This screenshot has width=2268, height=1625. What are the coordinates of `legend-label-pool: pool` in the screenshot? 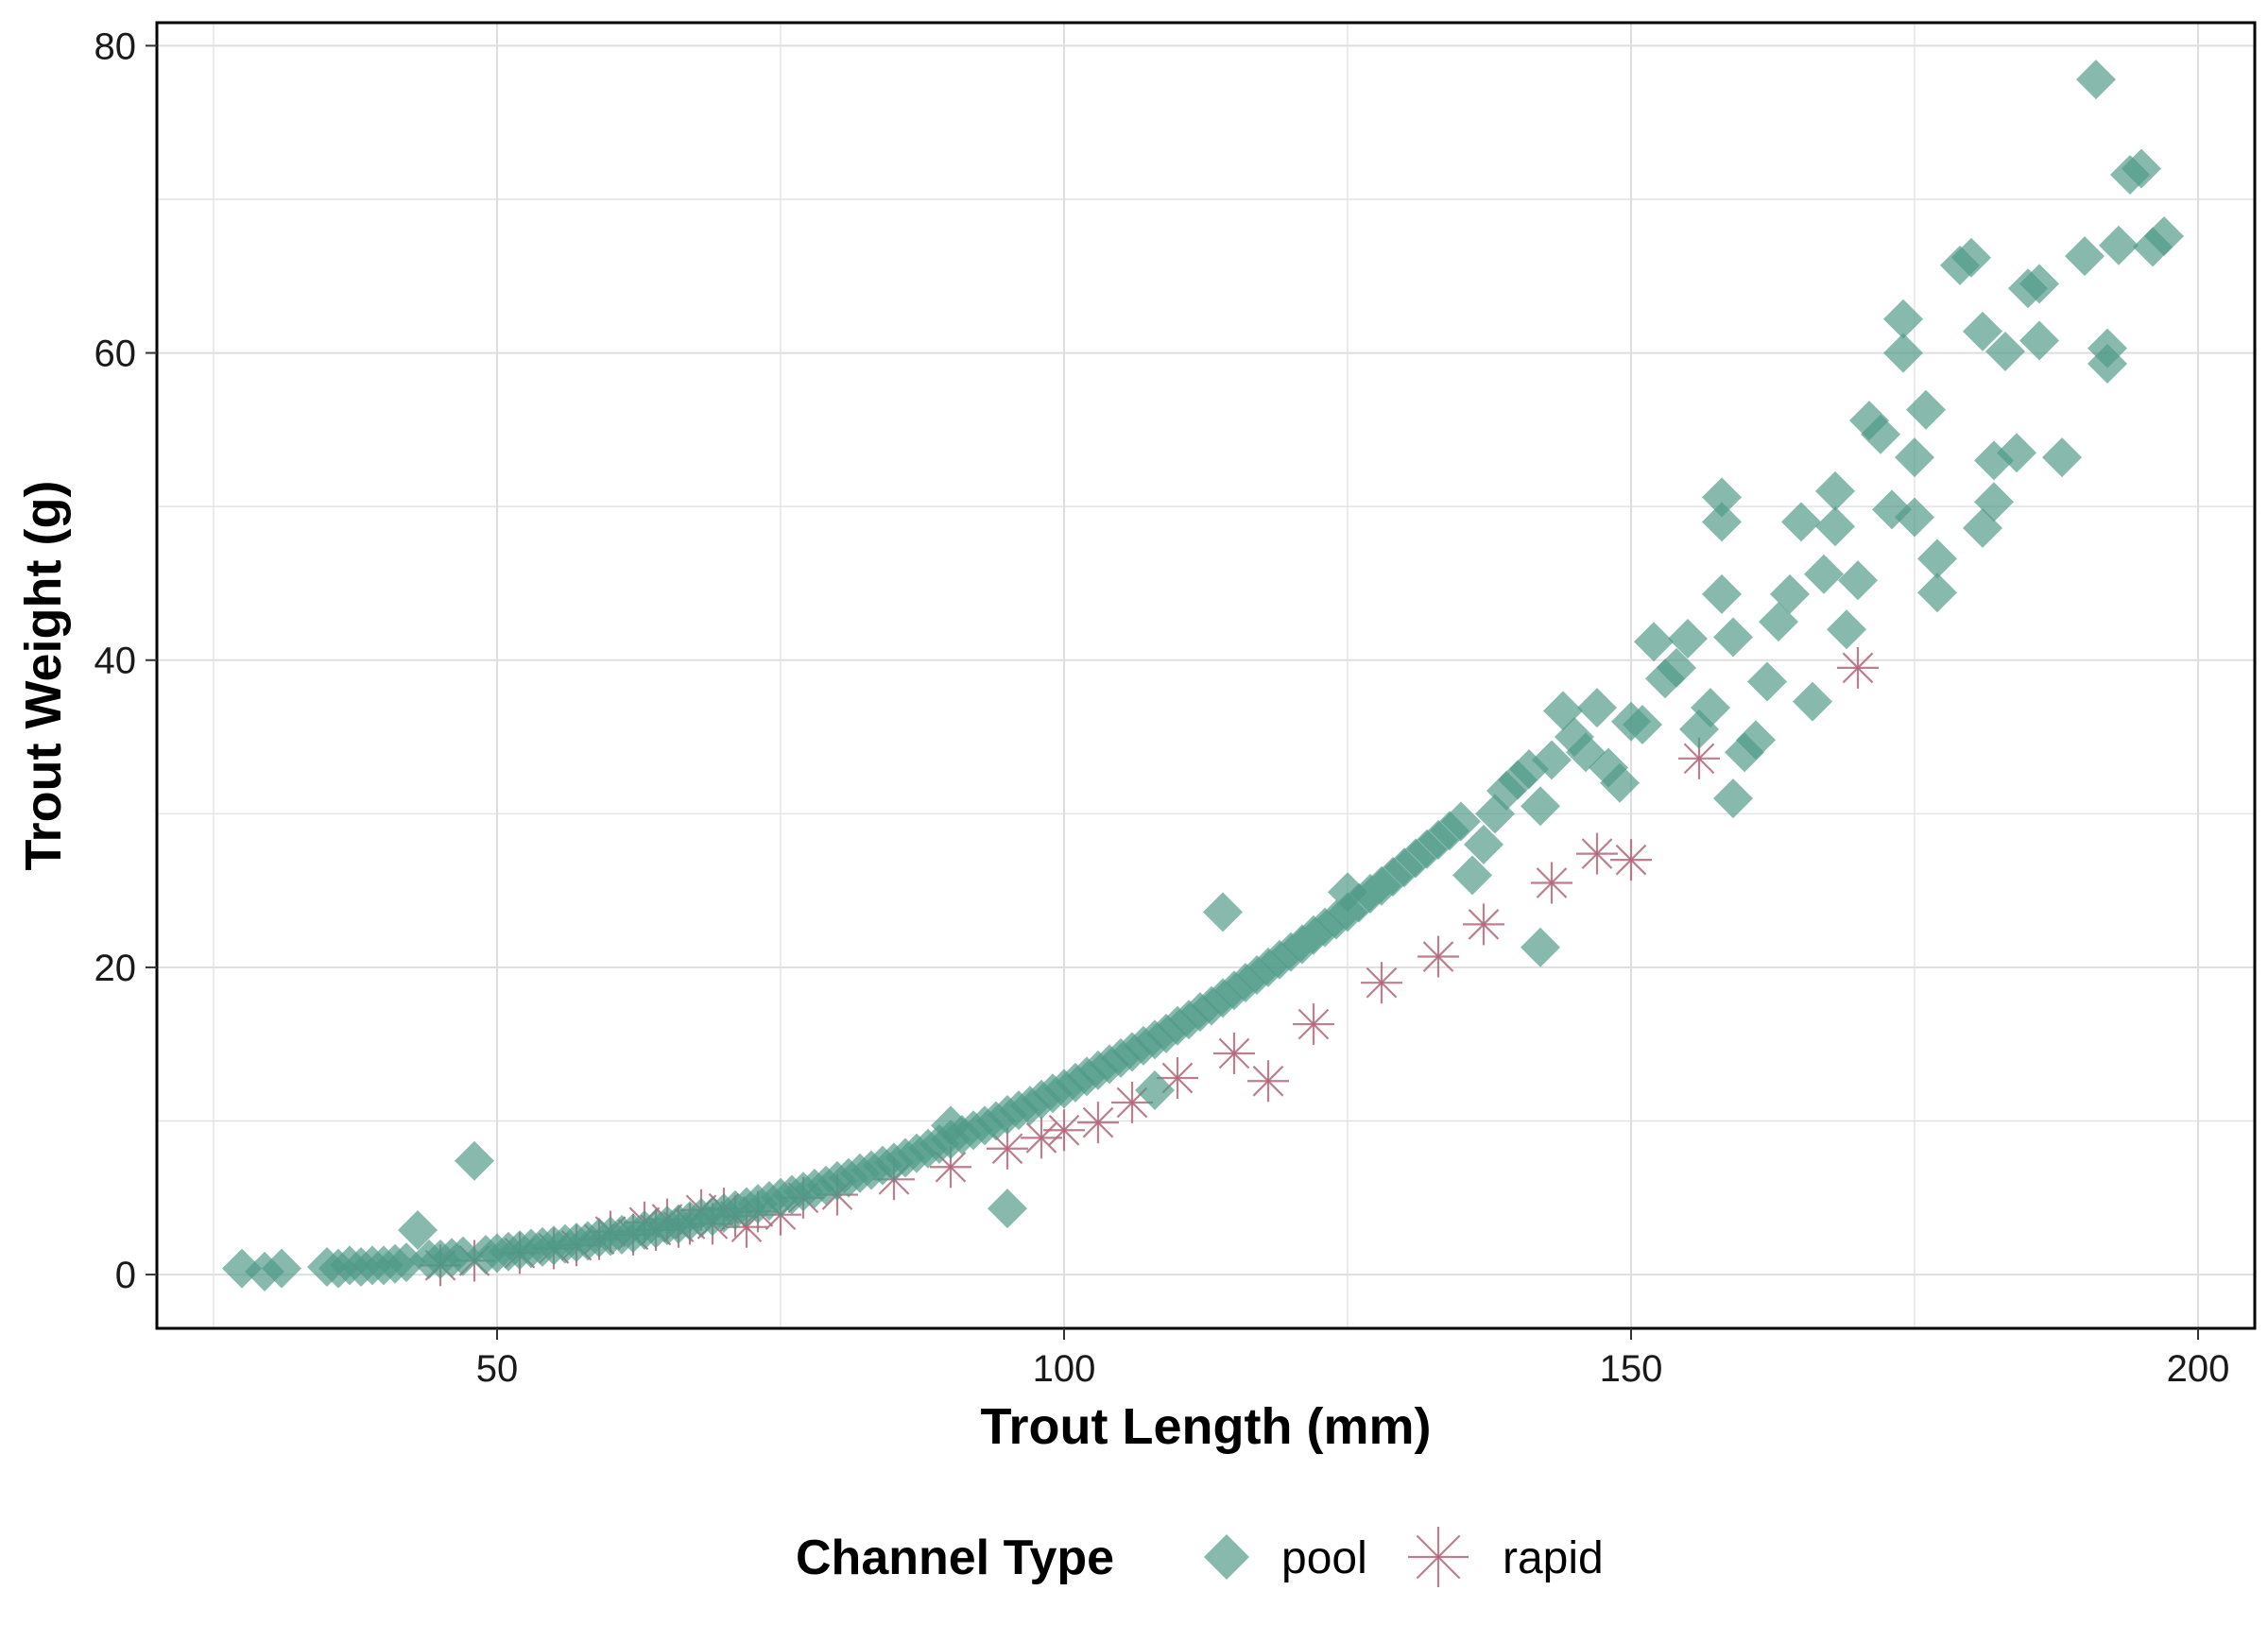 It's located at (1324, 1558).